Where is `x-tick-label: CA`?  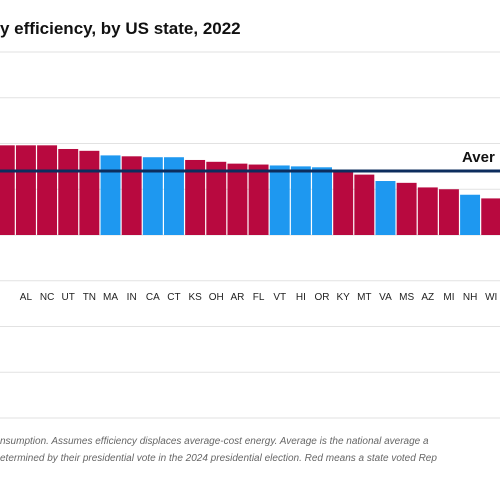
x-tick-label: CA is located at coordinates (153, 297).